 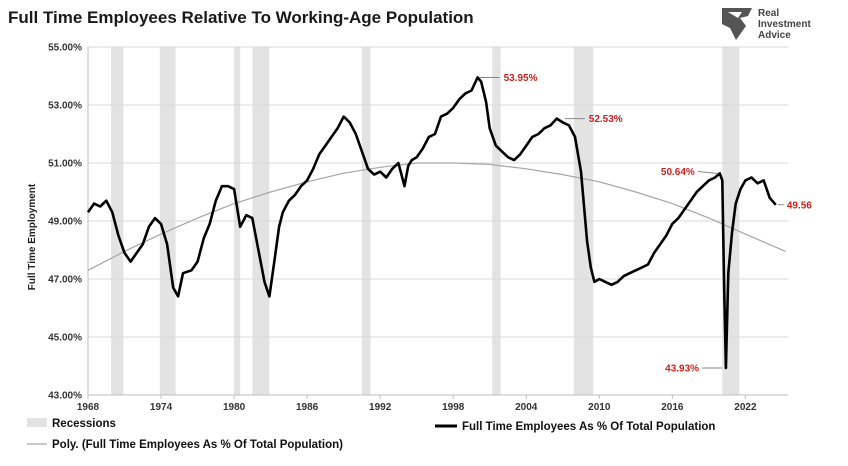 I want to click on logo-line-1: Real, so click(x=768, y=13).